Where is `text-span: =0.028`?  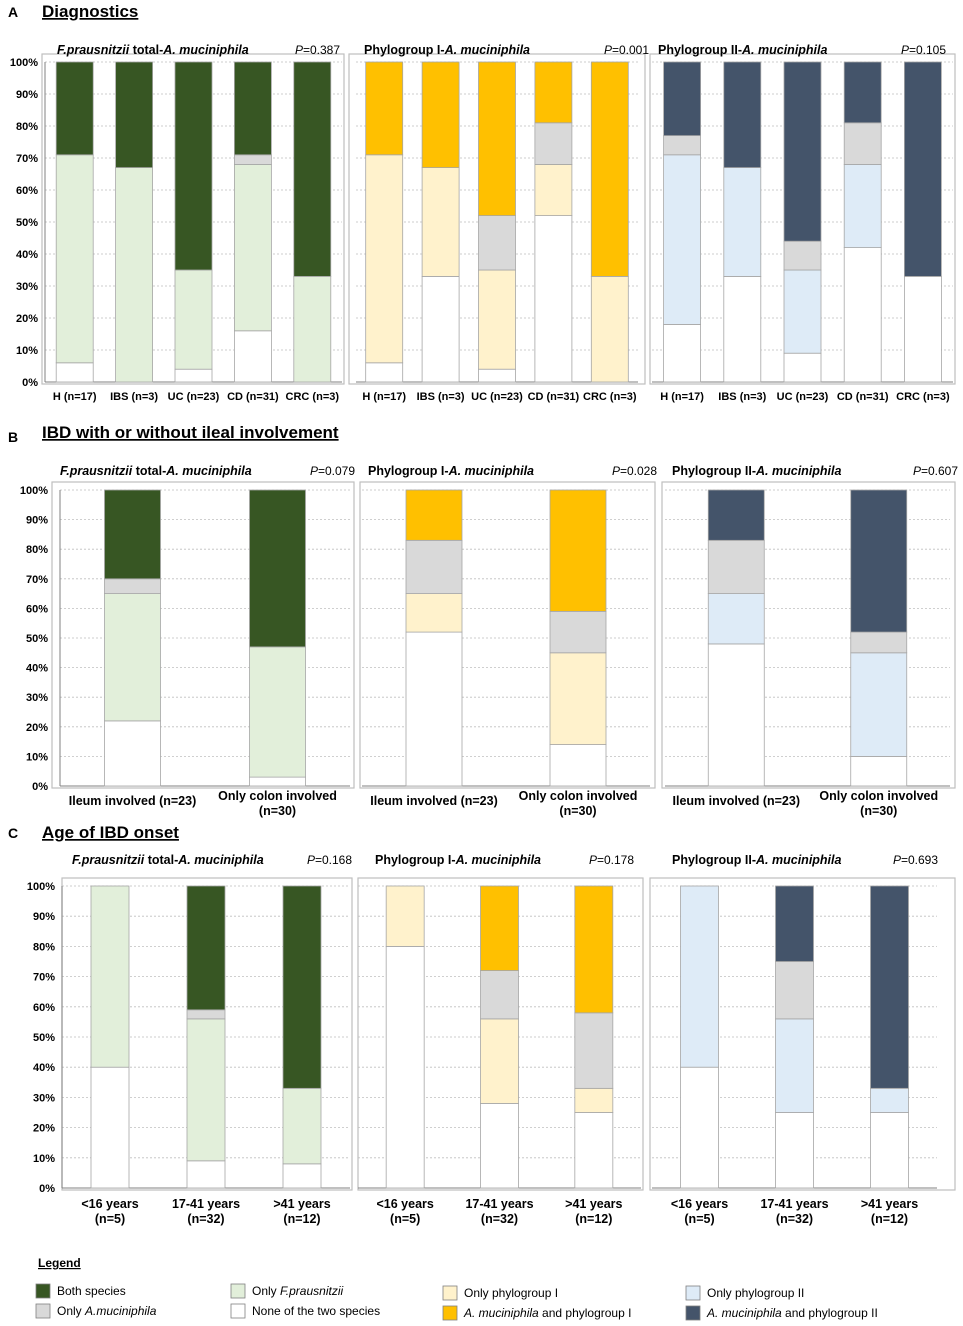
text-span: =0.028 is located at coordinates (638, 471).